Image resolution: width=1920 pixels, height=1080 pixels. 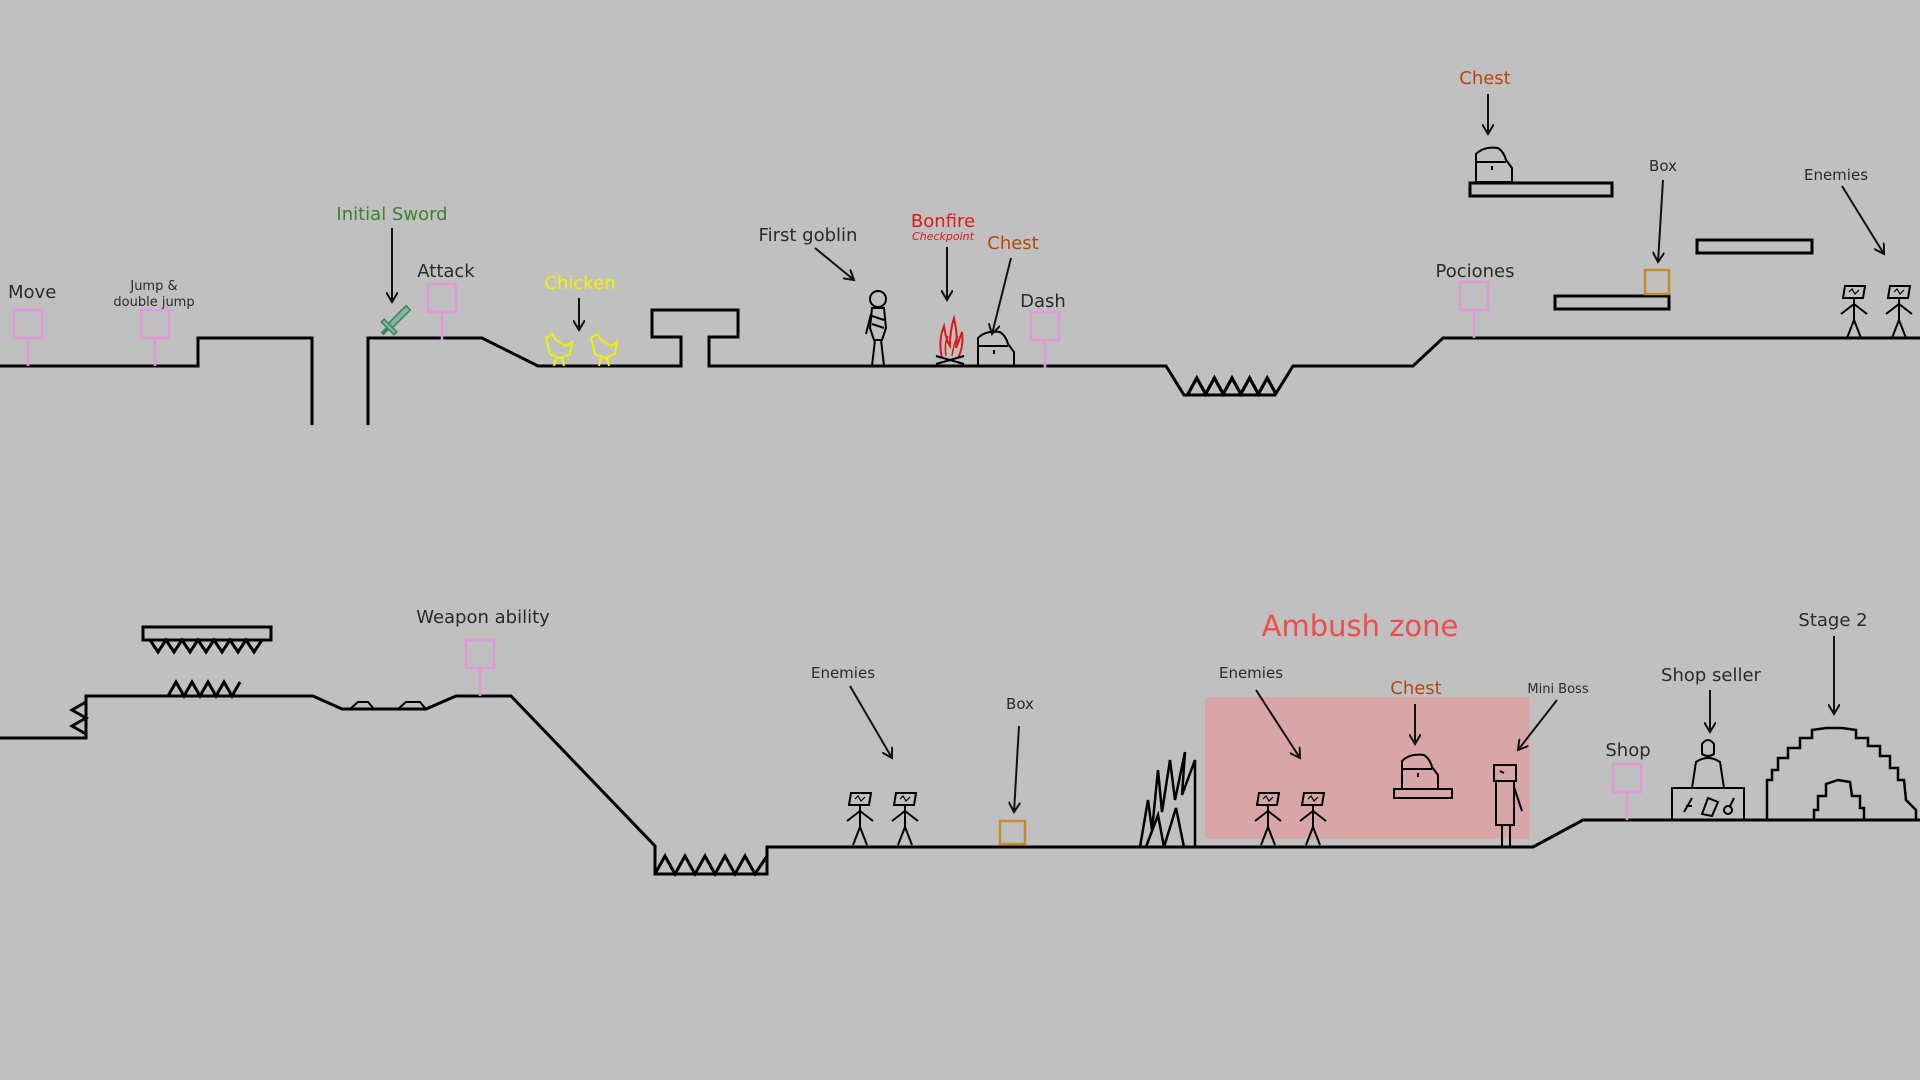 I want to click on label-first-goblin: First goblin, so click(x=808, y=235).